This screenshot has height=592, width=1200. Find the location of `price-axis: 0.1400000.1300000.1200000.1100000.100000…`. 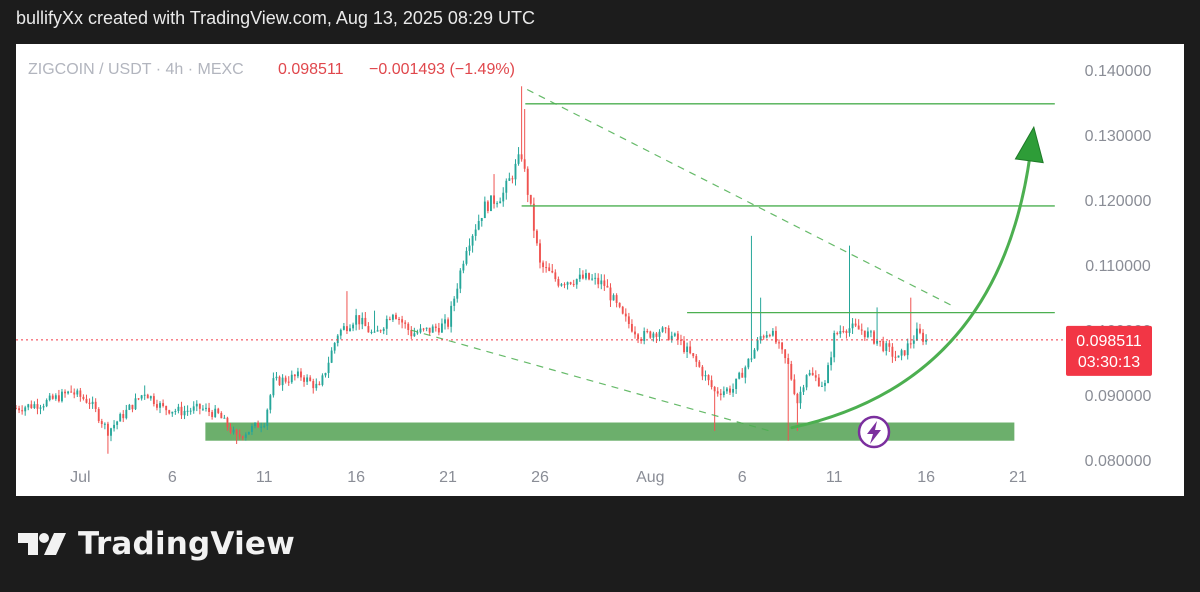

price-axis: 0.1400000.1300000.1200000.1100000.100000… is located at coordinates (1118, 266).